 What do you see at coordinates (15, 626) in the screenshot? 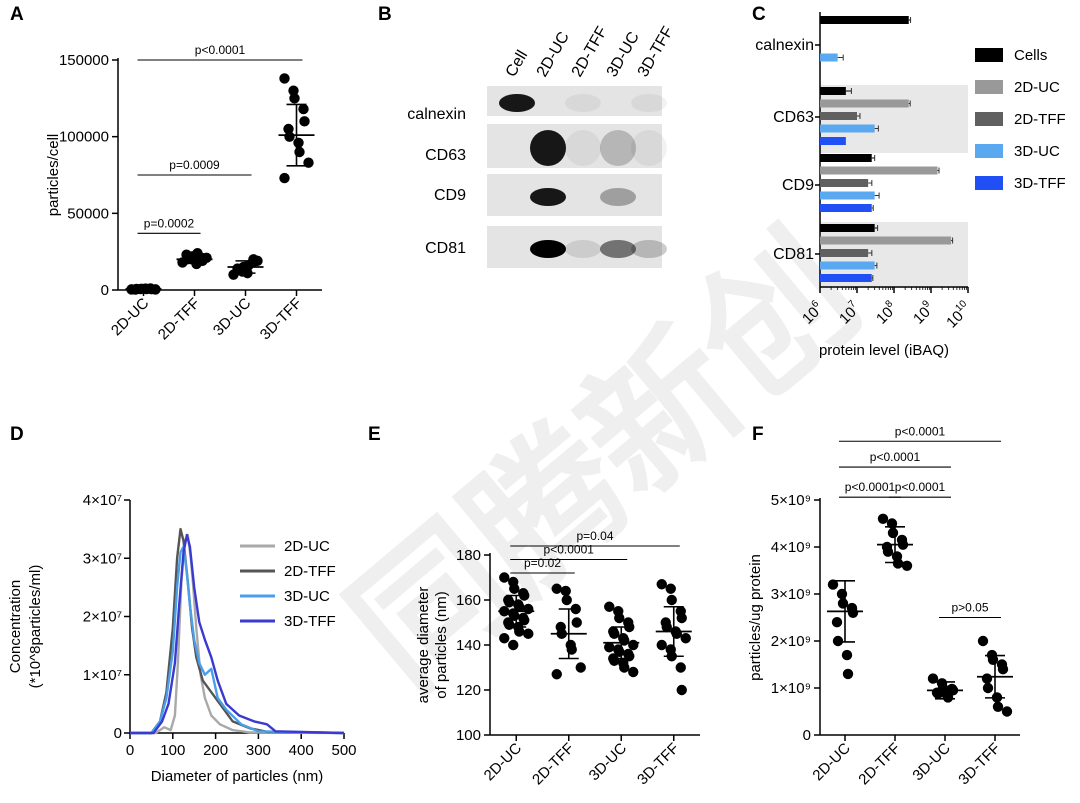
I see `y-axis-title: Concentration` at bounding box center [15, 626].